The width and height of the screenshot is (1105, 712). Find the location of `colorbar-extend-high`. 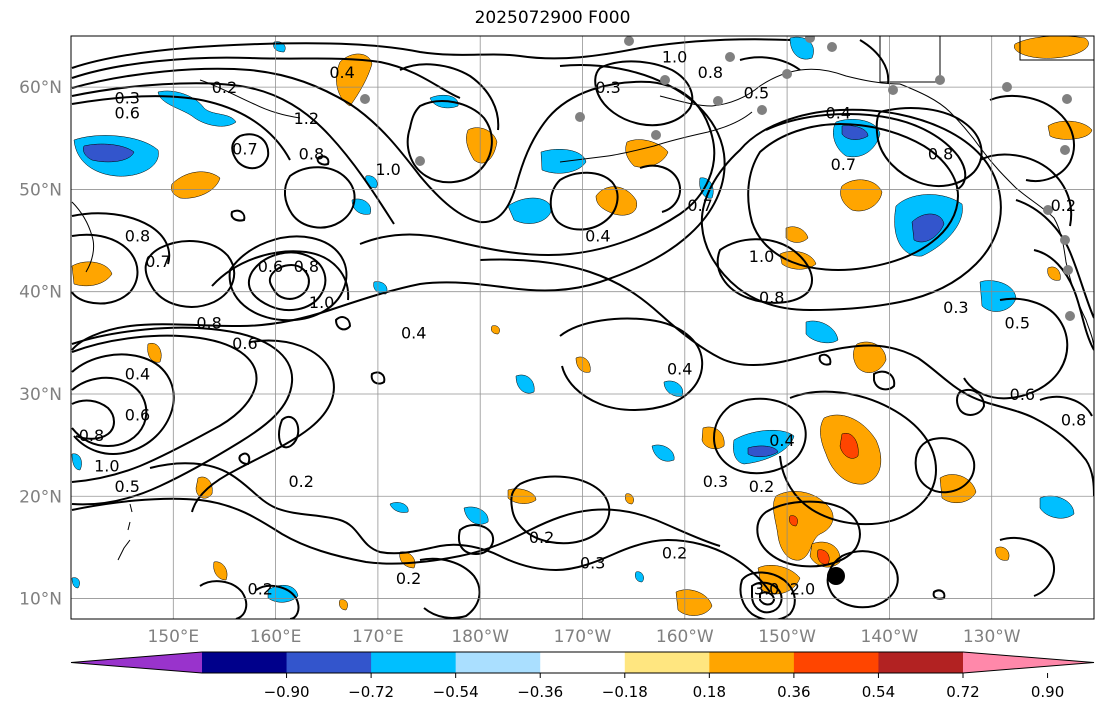

colorbar-extend-high is located at coordinates (1028, 662).